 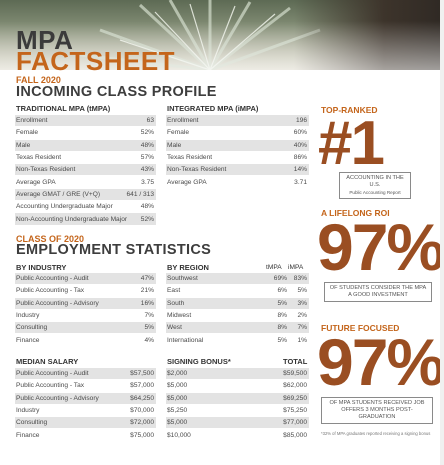 I want to click on integrated-title: INTEGRATED MPA (iMPA), so click(x=213, y=108).